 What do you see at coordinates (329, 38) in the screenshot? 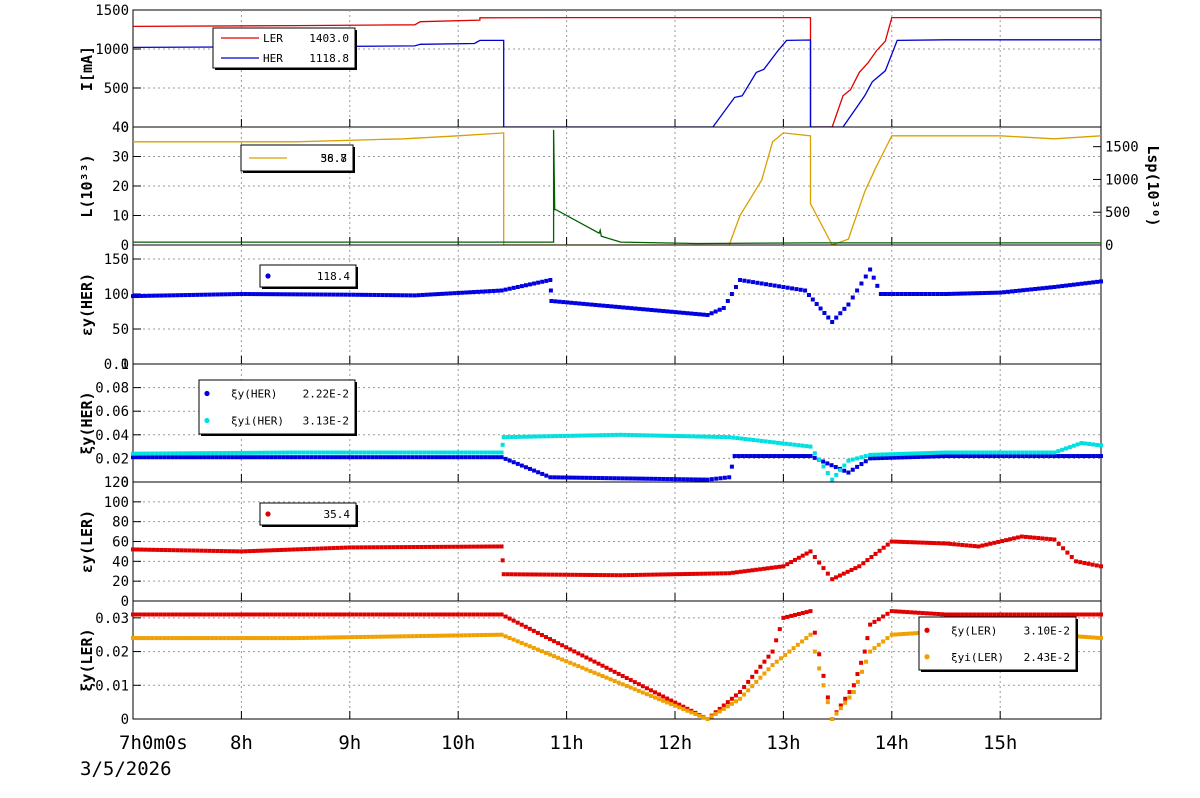
I see `legend-value: 1403.0` at bounding box center [329, 38].